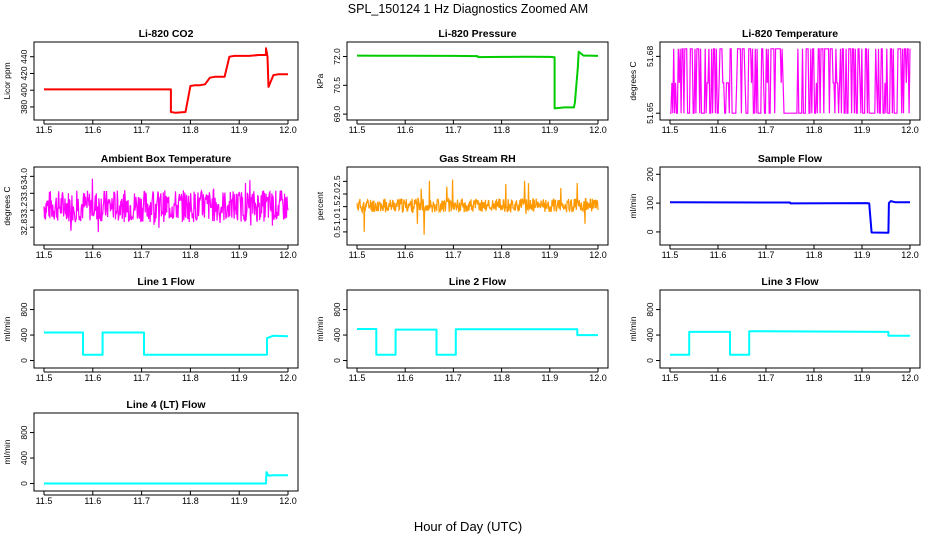 The width and height of the screenshot is (936, 540). What do you see at coordinates (7, 205) in the screenshot?
I see `y-axis-label: degrees C` at bounding box center [7, 205].